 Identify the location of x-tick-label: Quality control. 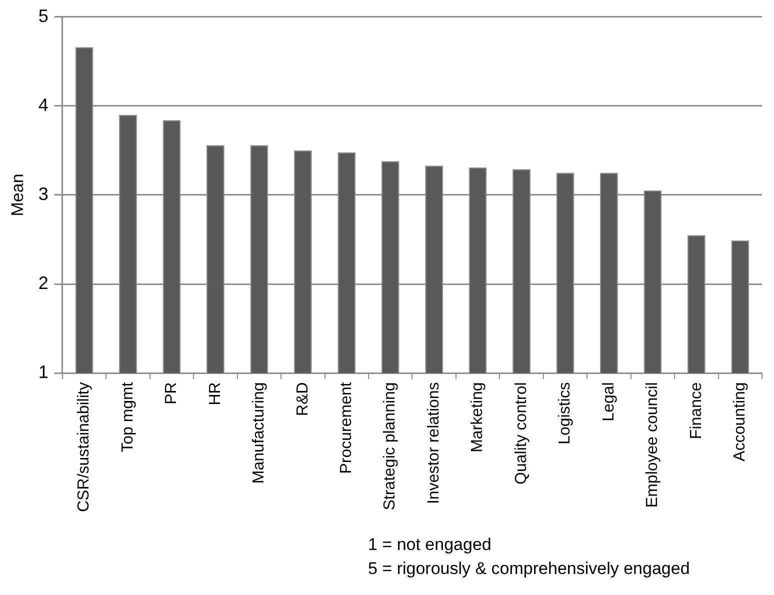
(521, 433).